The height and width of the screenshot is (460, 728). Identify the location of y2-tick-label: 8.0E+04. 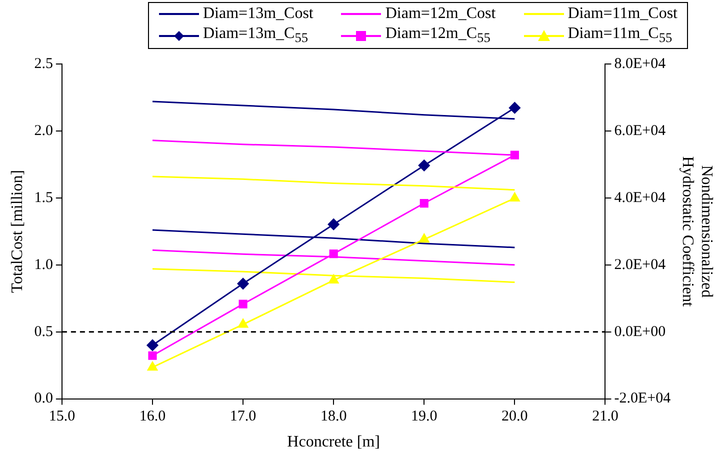
(640, 64).